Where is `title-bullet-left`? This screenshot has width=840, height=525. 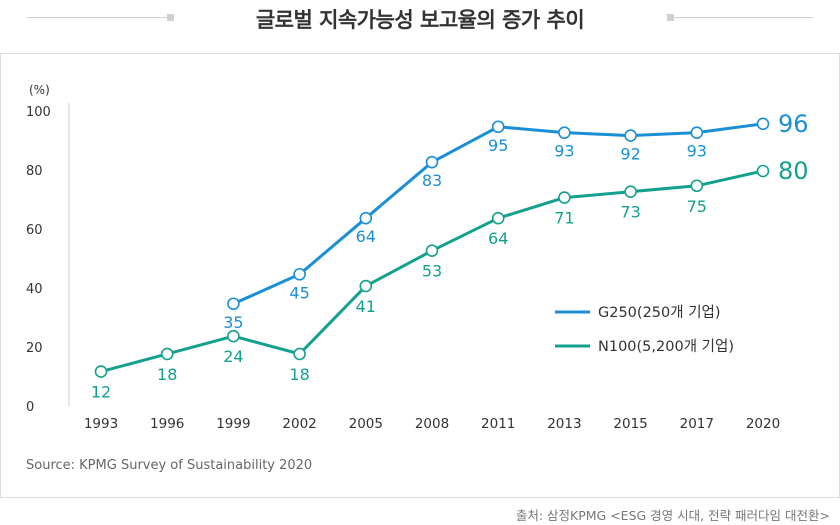
title-bullet-left is located at coordinates (170, 17).